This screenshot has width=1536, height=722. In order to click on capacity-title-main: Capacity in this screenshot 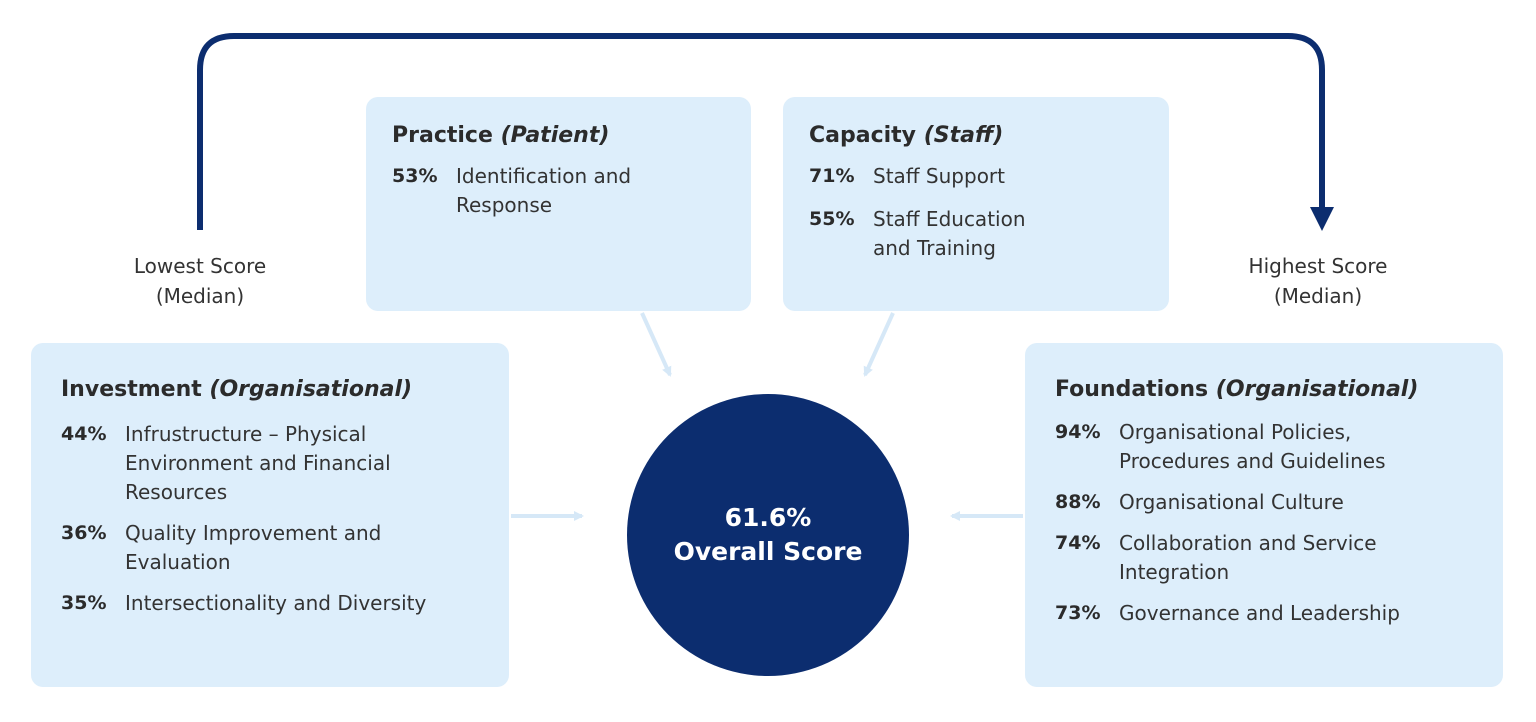, I will do `click(863, 135)`.